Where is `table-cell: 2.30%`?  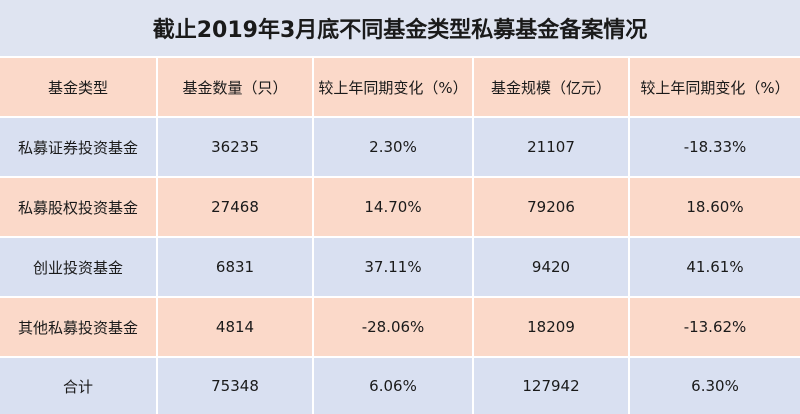 table-cell: 2.30% is located at coordinates (393, 147).